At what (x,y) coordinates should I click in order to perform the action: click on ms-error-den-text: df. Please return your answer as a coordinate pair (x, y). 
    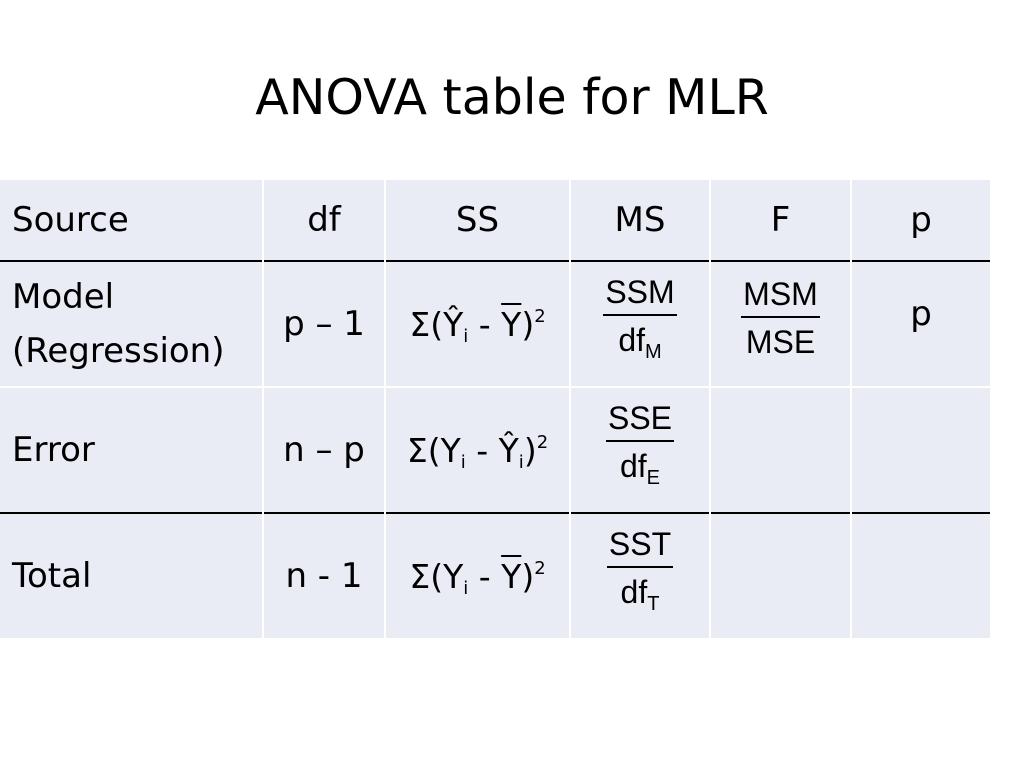
    Looking at the image, I should click on (633, 466).